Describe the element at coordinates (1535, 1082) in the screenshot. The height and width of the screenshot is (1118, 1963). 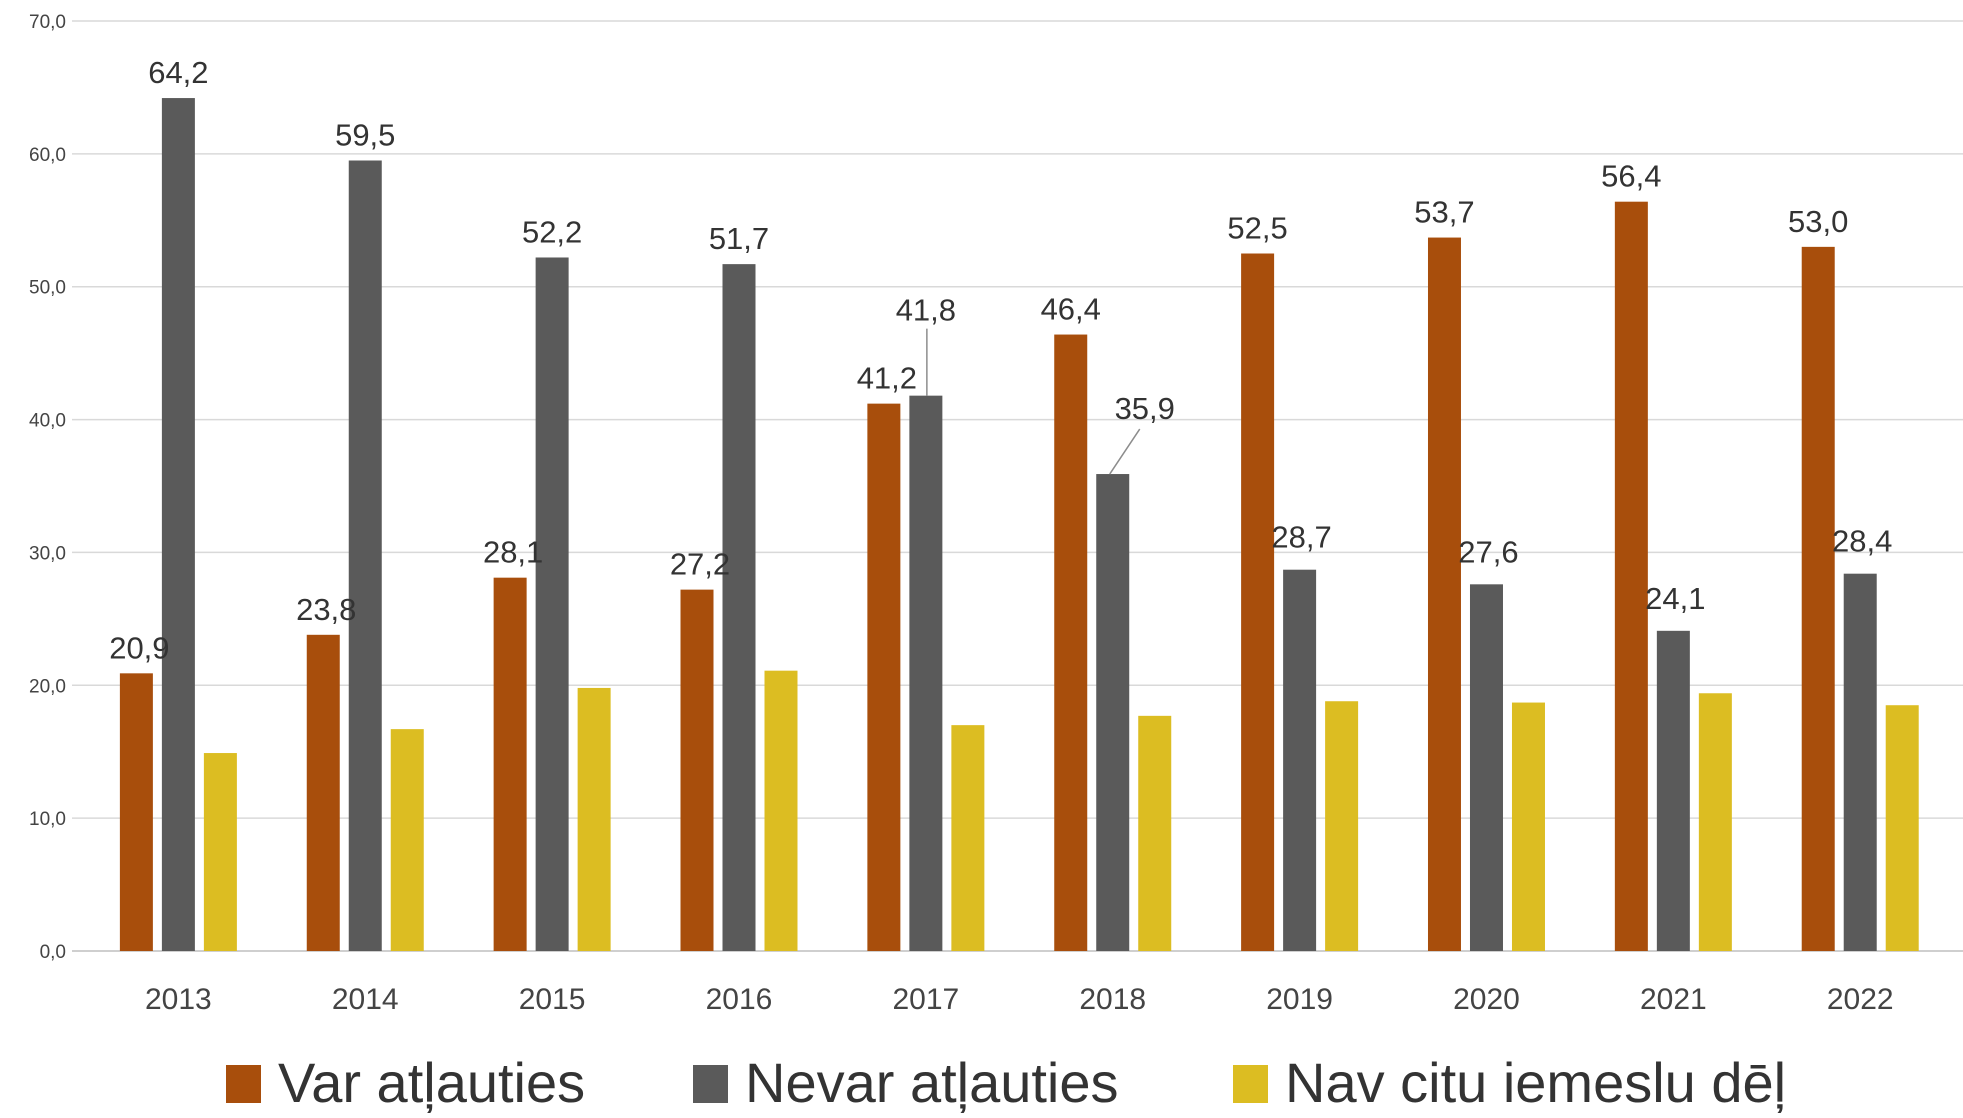
I see `legend-label: Nav citu iemeslu dēļ` at that location.